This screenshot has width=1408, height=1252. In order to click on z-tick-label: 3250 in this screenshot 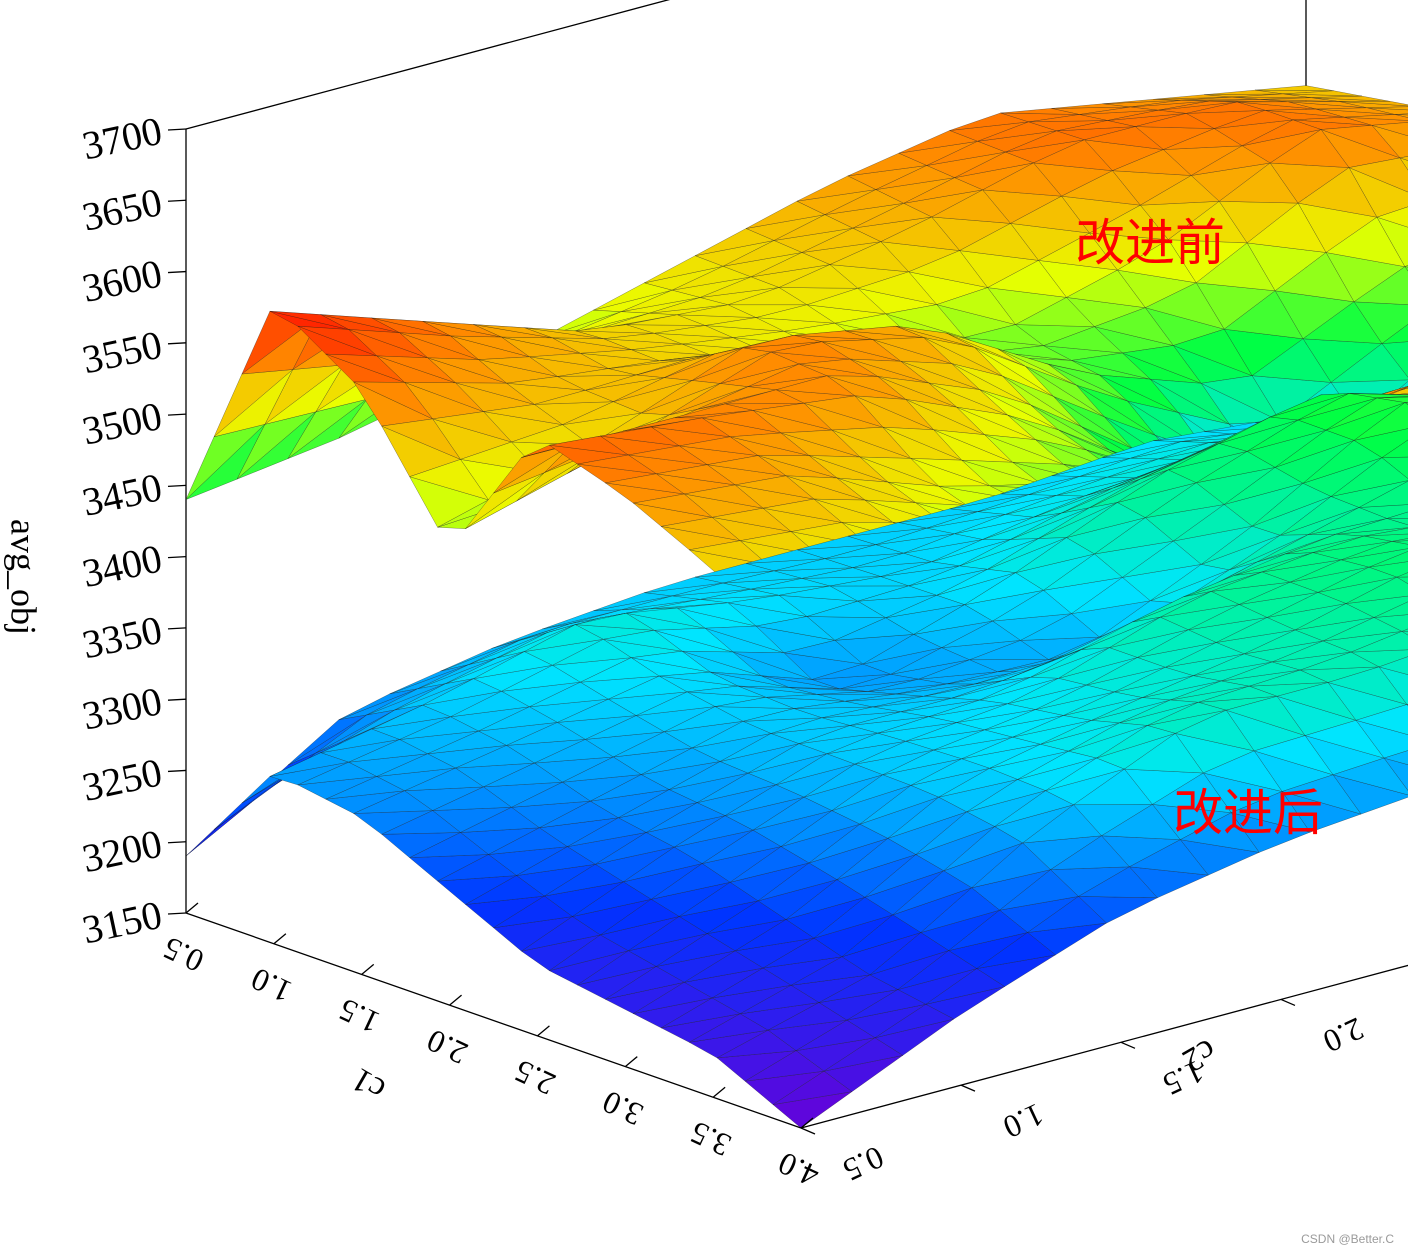, I will do `click(122, 779)`.